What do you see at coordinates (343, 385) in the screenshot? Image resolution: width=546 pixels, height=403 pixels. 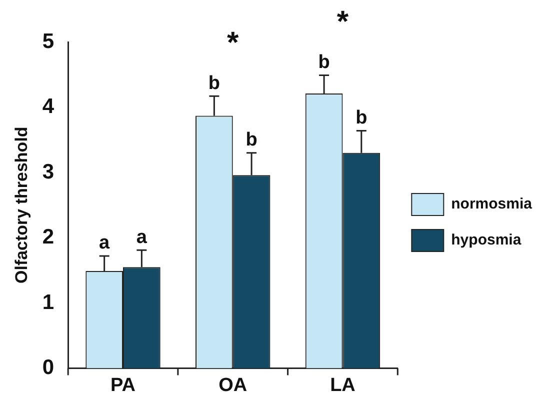 I see `x-tick-label: LA` at bounding box center [343, 385].